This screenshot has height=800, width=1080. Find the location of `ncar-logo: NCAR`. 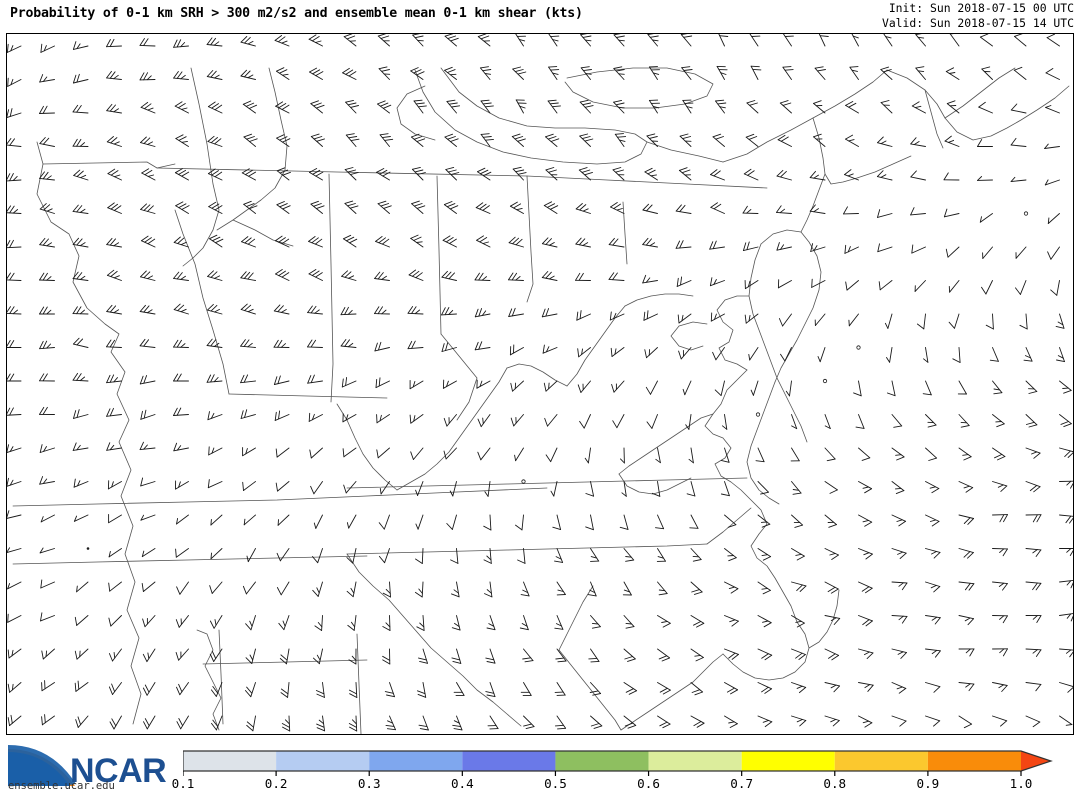

ncar-logo: NCAR is located at coordinates (89, 768).